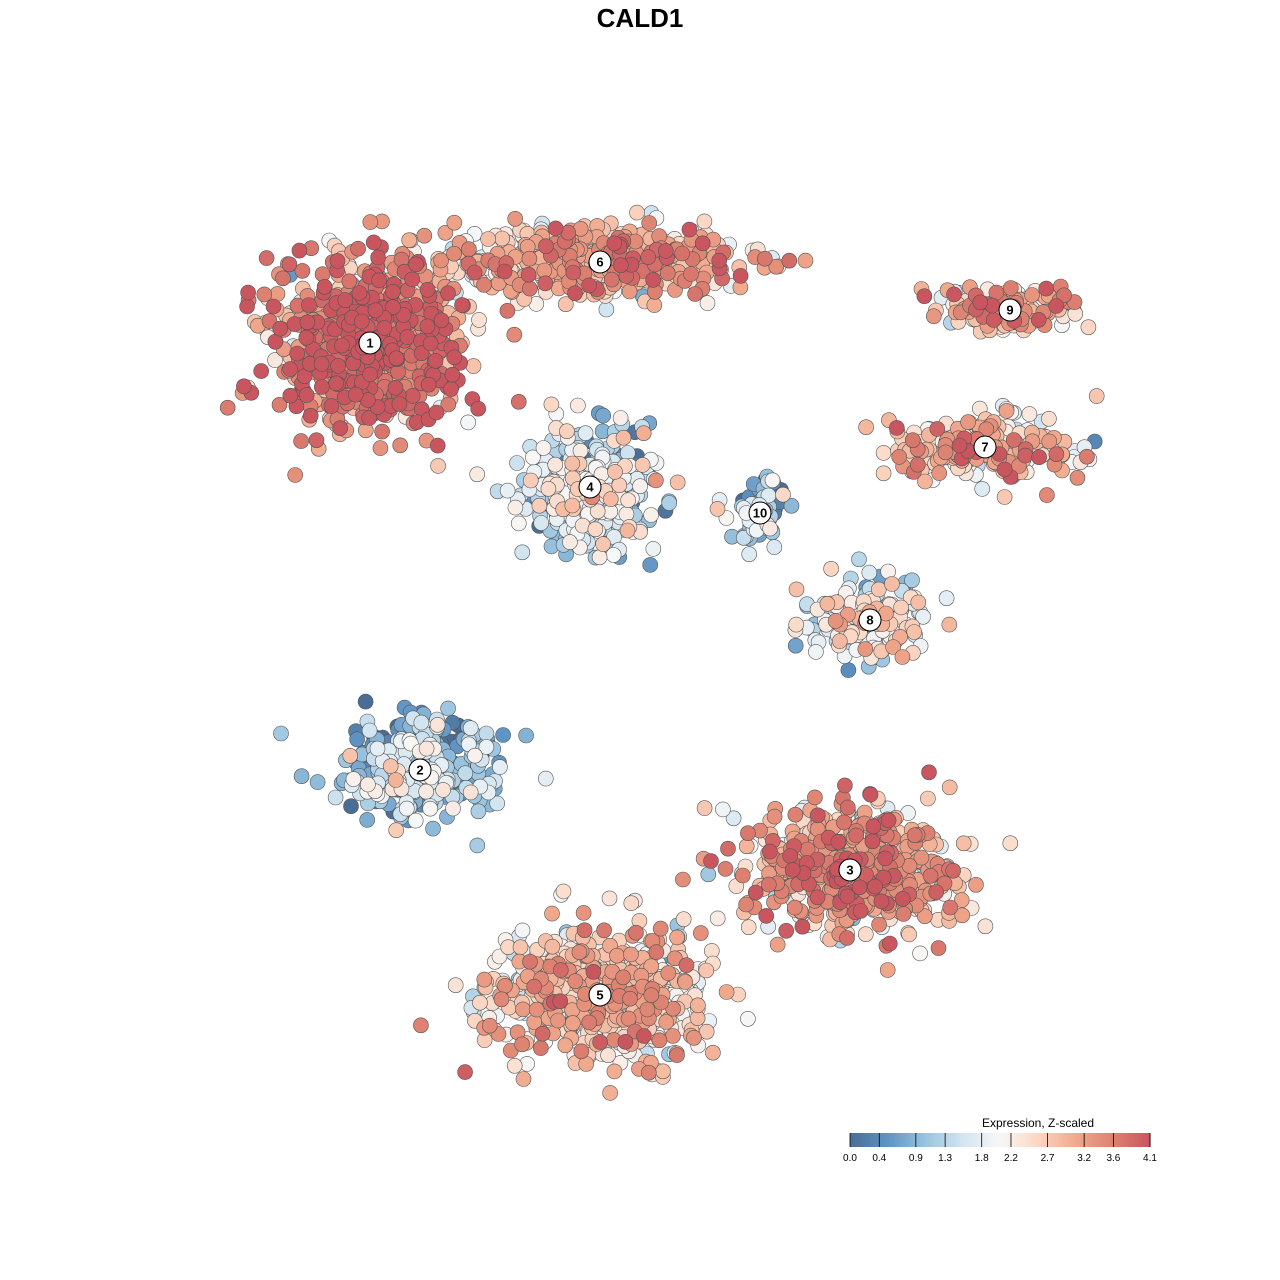 The height and width of the screenshot is (1280, 1280). Describe the element at coordinates (1011, 1158) in the screenshot. I see `colorbar-tick-label: 2.2` at that location.